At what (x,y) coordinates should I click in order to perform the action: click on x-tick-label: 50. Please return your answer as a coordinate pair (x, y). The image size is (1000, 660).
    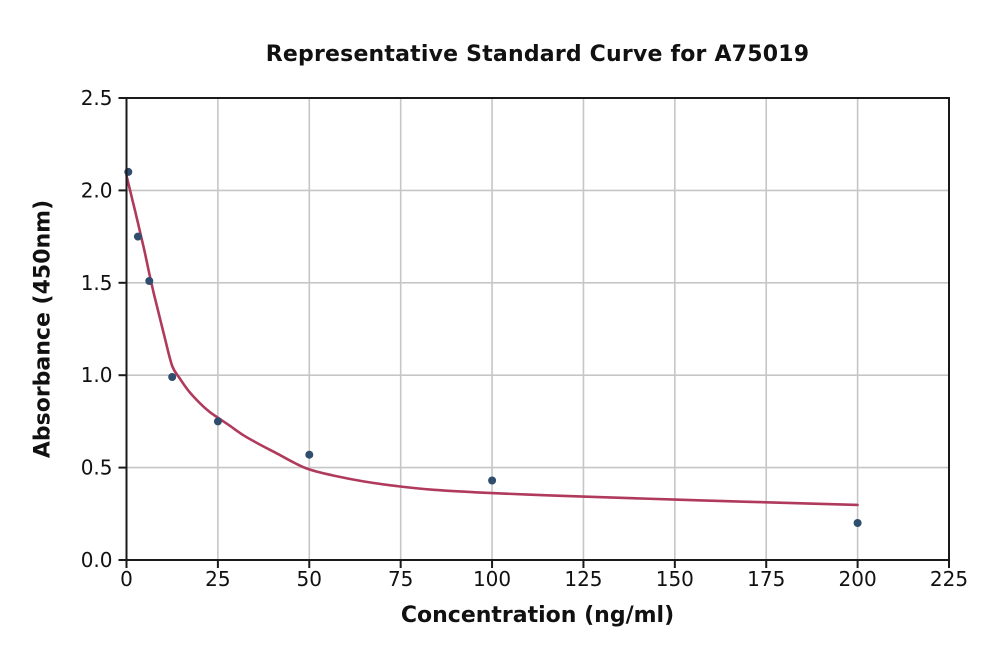
    Looking at the image, I should click on (309, 579).